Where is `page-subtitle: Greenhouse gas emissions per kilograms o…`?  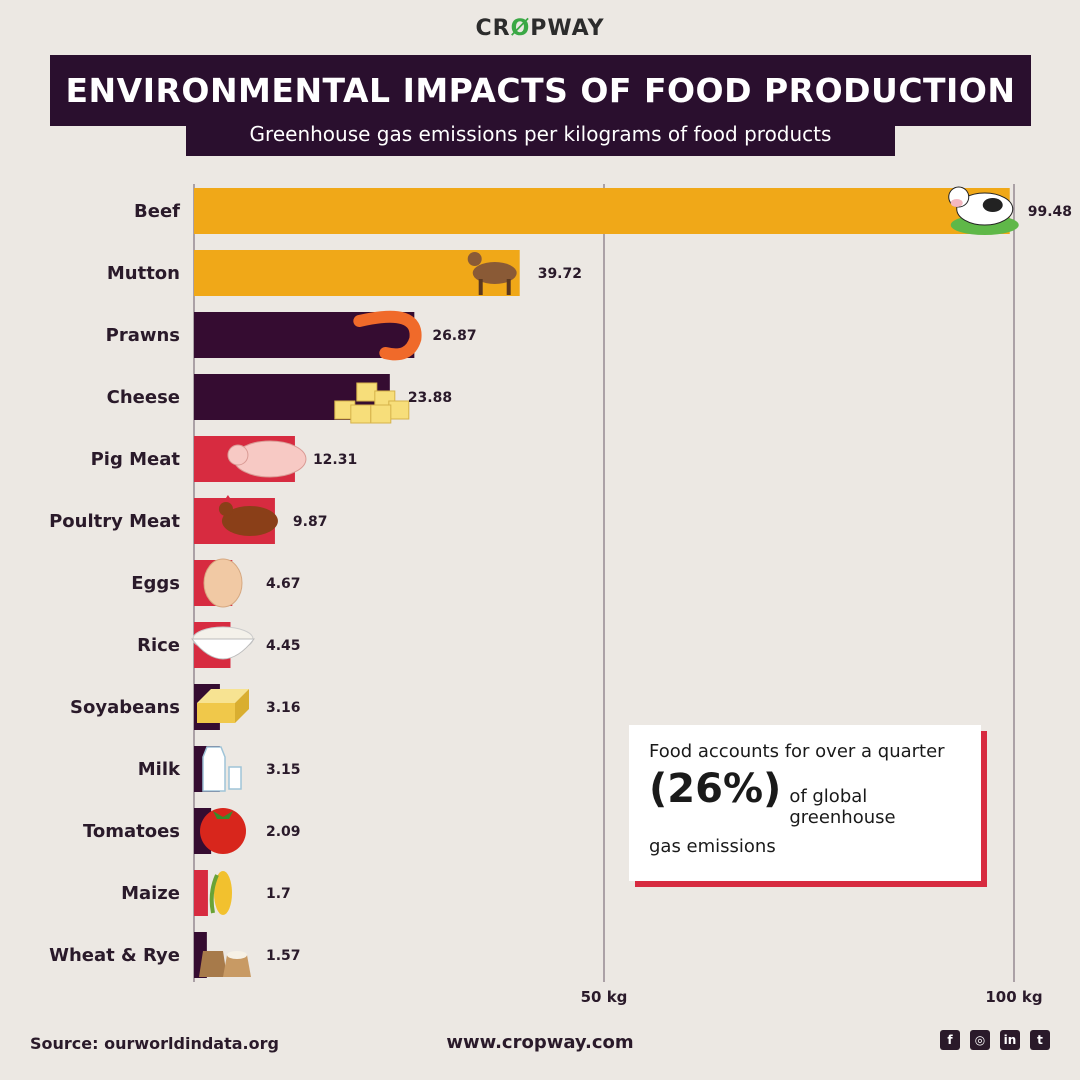 page-subtitle: Greenhouse gas emissions per kilograms o… is located at coordinates (540, 134).